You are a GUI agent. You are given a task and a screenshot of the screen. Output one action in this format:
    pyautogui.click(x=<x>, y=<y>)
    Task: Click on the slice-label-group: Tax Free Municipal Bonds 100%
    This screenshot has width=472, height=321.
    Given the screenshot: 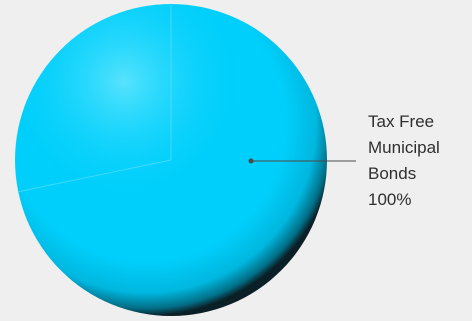 What is the action you would take?
    pyautogui.click(x=344, y=160)
    